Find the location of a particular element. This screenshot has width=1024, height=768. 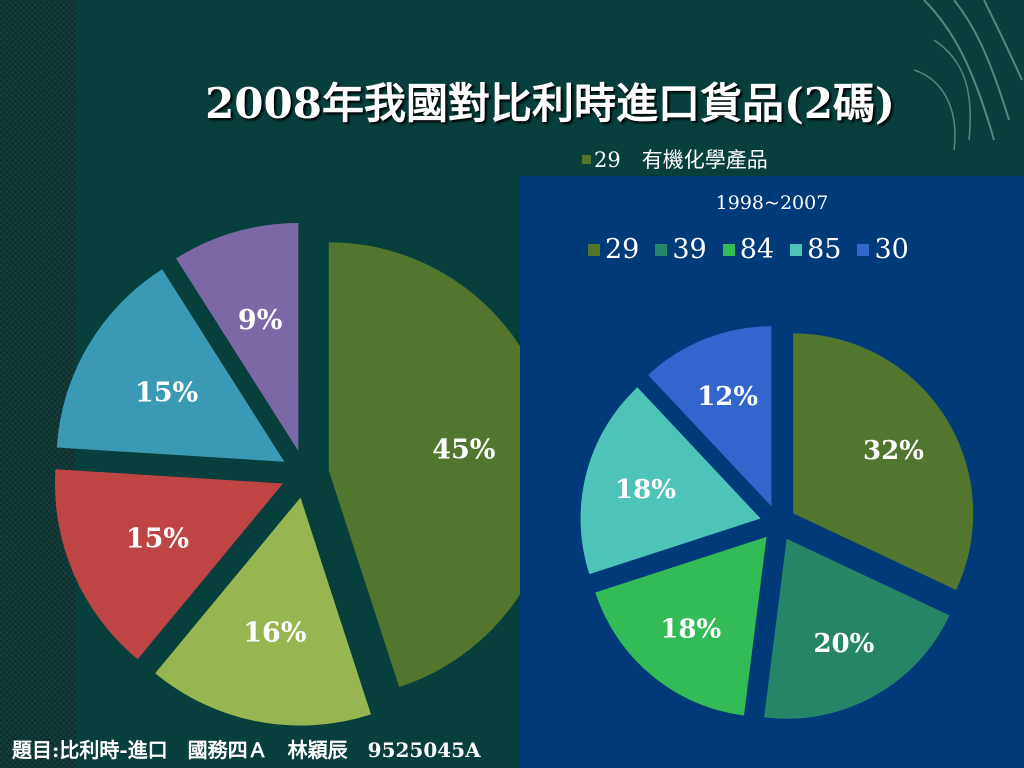

pie-data-label: 12% is located at coordinates (727, 397).